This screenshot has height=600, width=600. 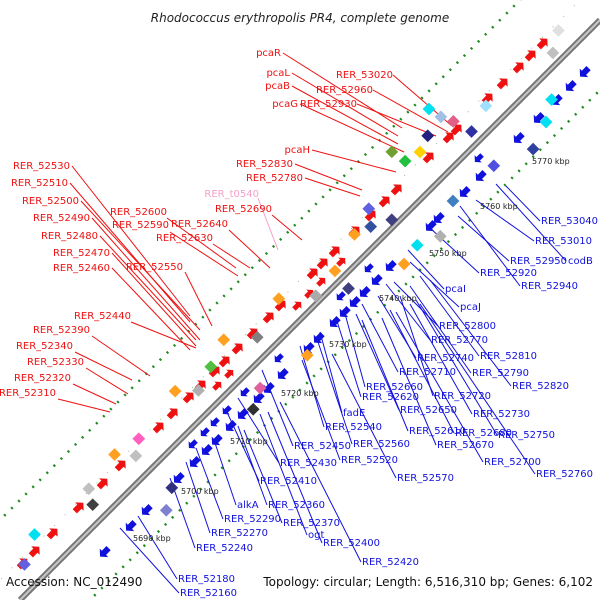 I want to click on gene-label: RER_52680, so click(x=483, y=433).